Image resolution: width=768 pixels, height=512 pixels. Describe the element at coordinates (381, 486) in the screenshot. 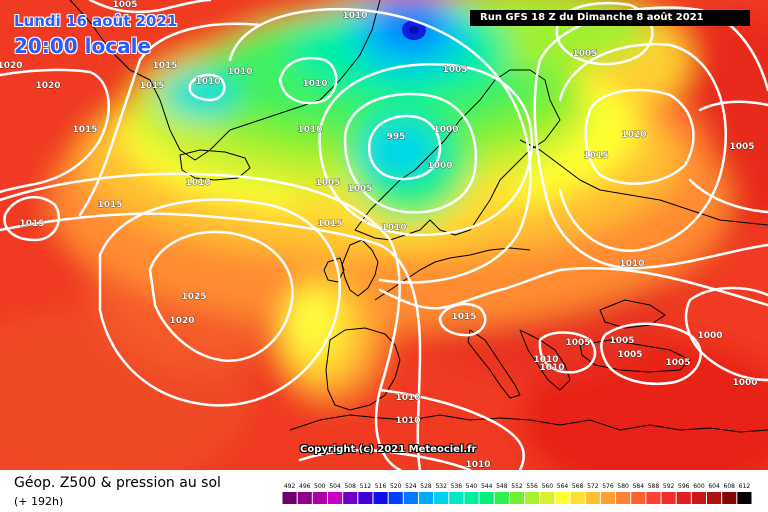

I see `legend-tick-label: 516` at that location.